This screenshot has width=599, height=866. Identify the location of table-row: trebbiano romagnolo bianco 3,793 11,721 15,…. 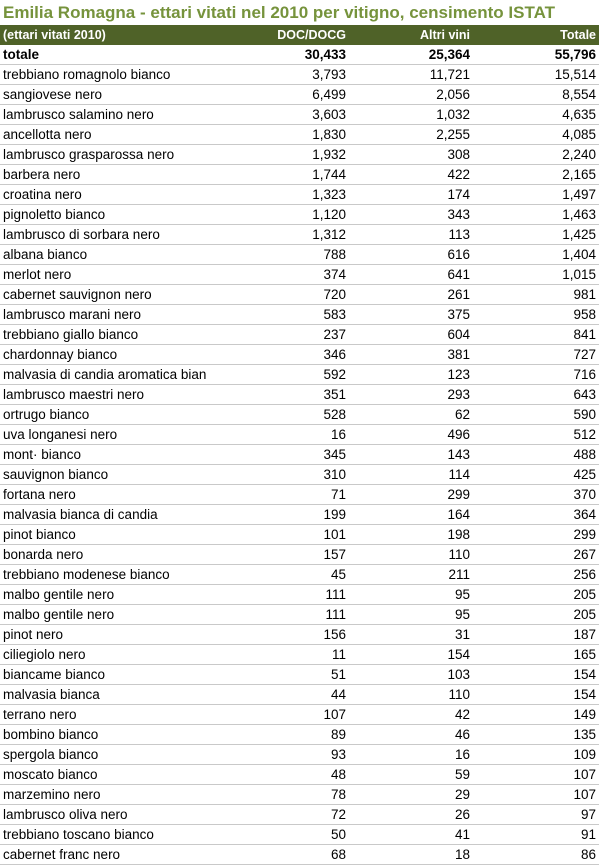
(299, 74).